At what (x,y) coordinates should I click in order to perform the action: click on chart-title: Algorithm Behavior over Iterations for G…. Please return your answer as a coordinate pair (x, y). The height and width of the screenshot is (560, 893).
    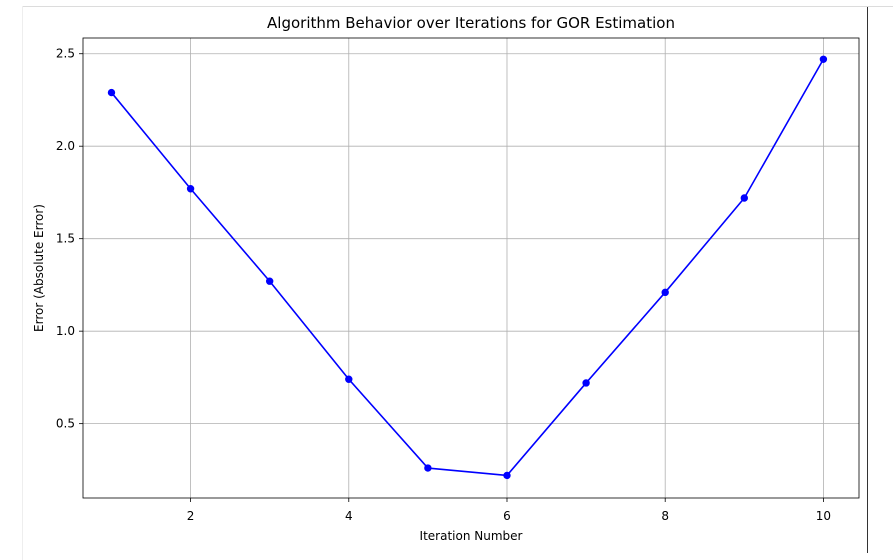
    Looking at the image, I should click on (471, 23).